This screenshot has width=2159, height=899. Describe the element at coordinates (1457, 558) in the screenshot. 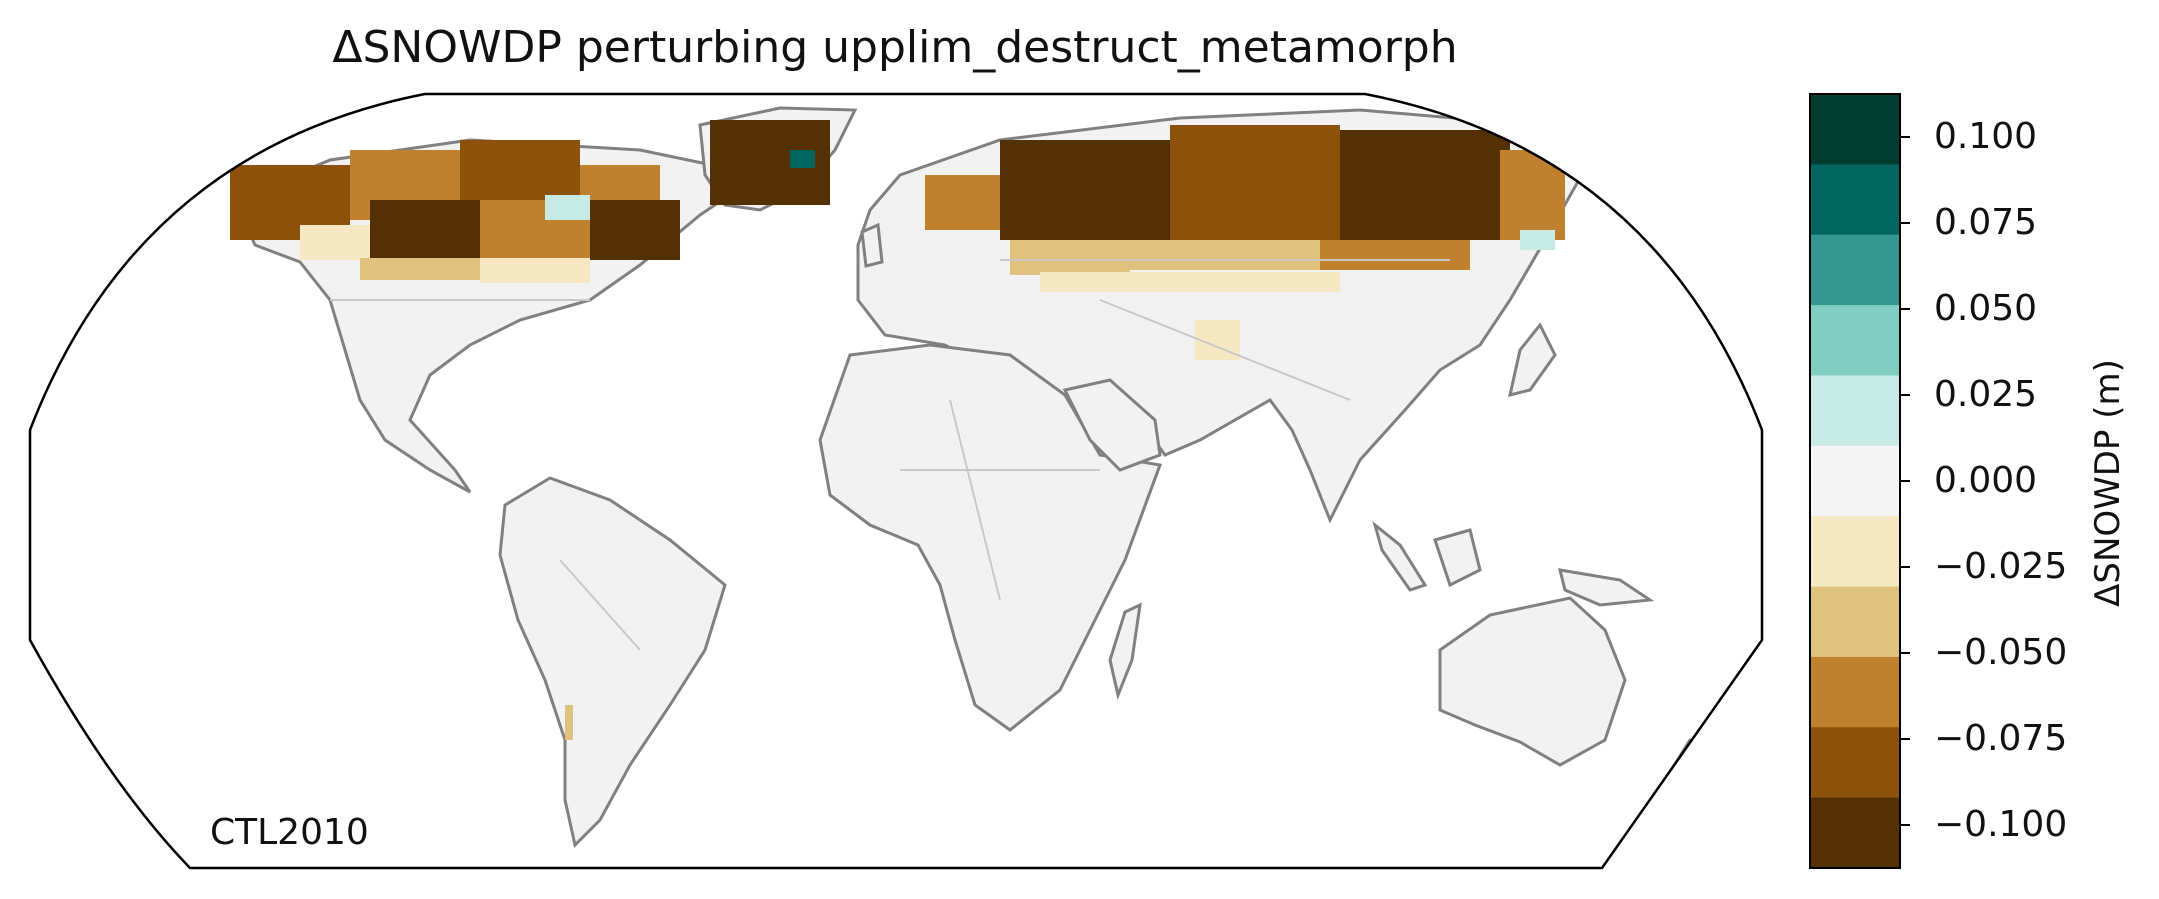

I see `land-borneo` at that location.